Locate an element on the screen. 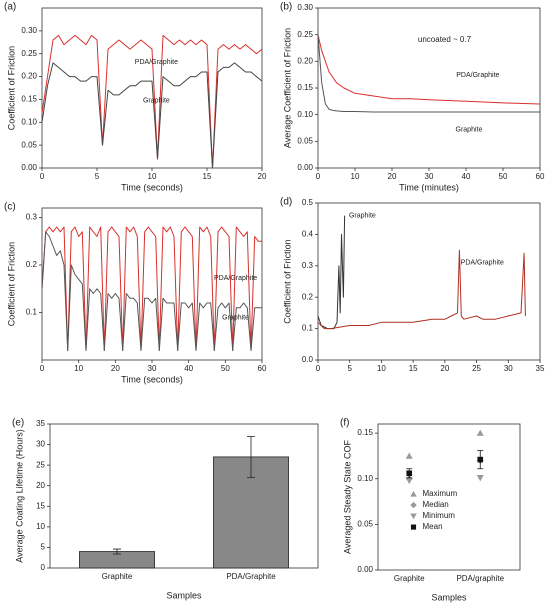 Image resolution: width=550 pixels, height=604 pixels. y-axis-title: Average Coefficient of Friction is located at coordinates (287, 88).